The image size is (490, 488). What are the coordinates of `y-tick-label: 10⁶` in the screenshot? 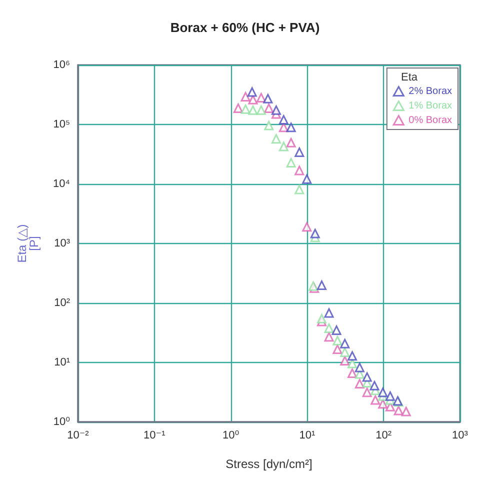 It's located at (61, 65).